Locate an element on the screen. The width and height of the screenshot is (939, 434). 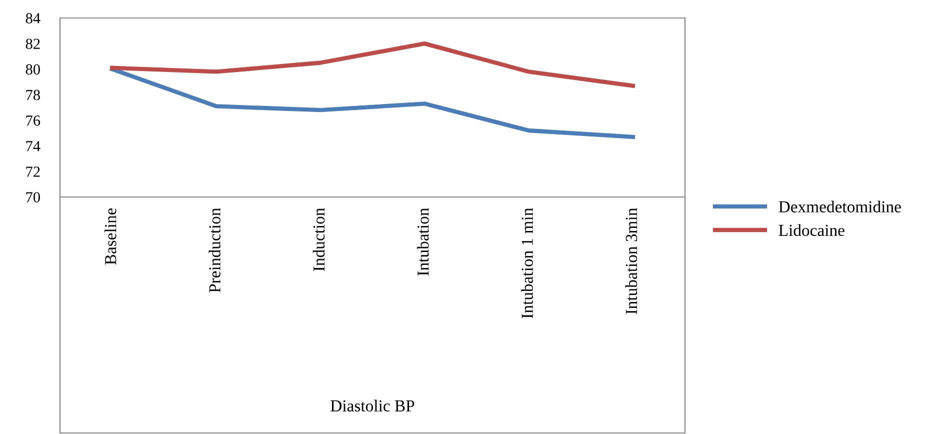
y-tick-label: 82 is located at coordinates (33, 44).